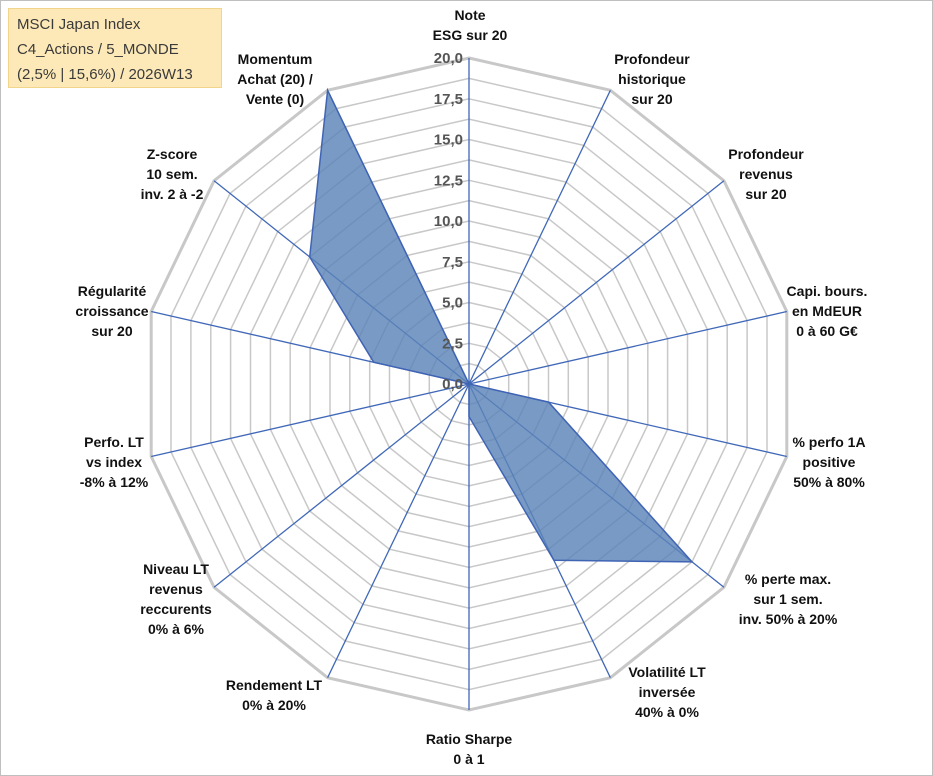 This screenshot has width=933, height=776. Describe the element at coordinates (172, 194) in the screenshot. I see `category-label: inv. 2 à -2` at that location.